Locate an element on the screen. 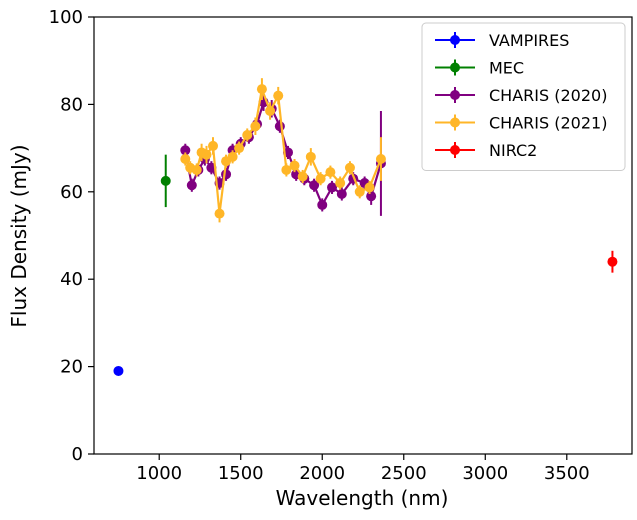  series-line is located at coordinates (283, 149).